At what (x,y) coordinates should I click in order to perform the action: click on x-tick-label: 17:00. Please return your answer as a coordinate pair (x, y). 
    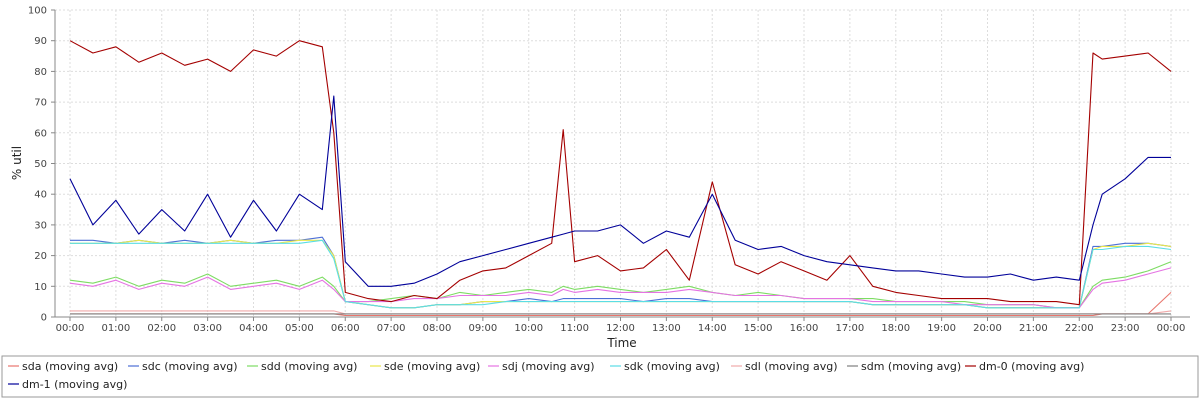
    Looking at the image, I should click on (849, 328).